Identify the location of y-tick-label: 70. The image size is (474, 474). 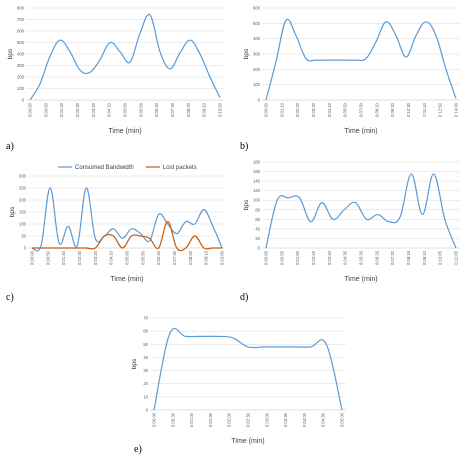
(145, 318).